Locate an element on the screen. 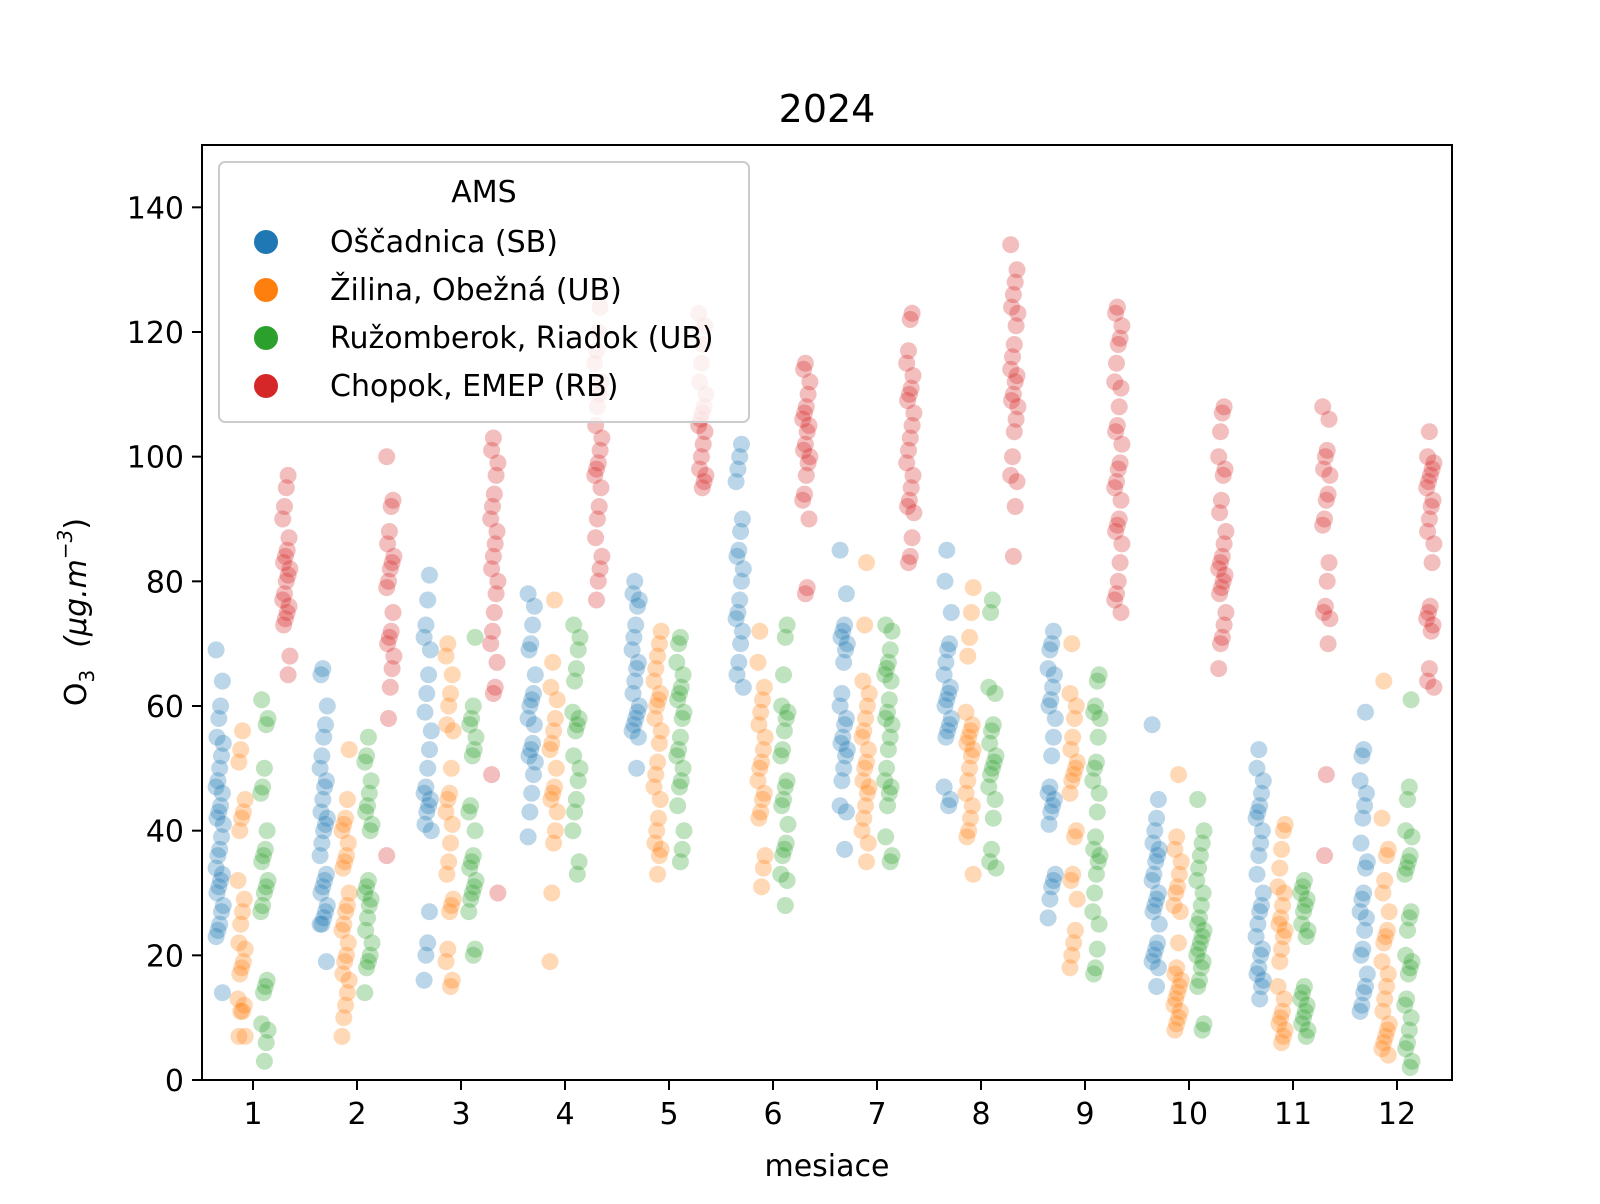 The height and width of the screenshot is (1204, 1600). y-tick-label: 140 is located at coordinates (155, 208).